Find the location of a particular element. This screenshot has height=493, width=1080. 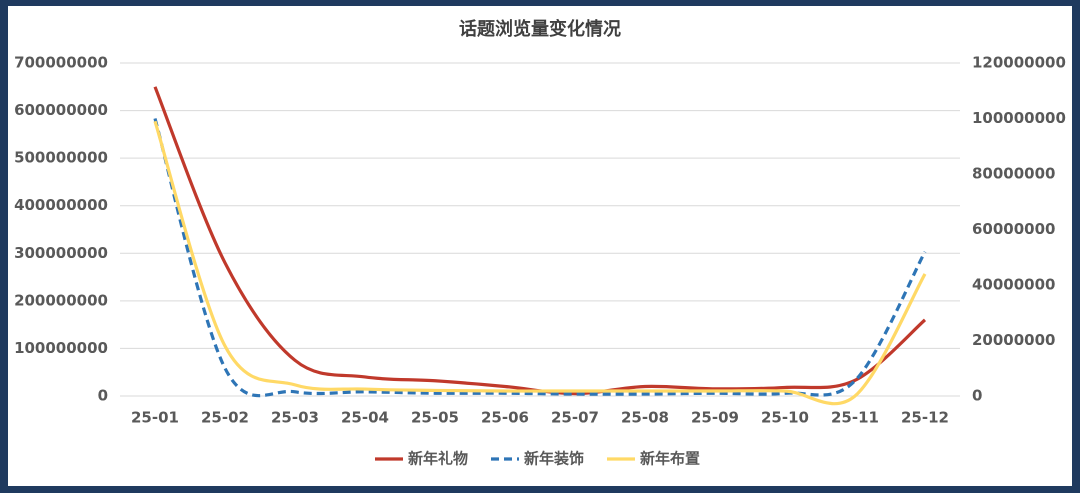

x-tick-label: 25-06 is located at coordinates (505, 418).